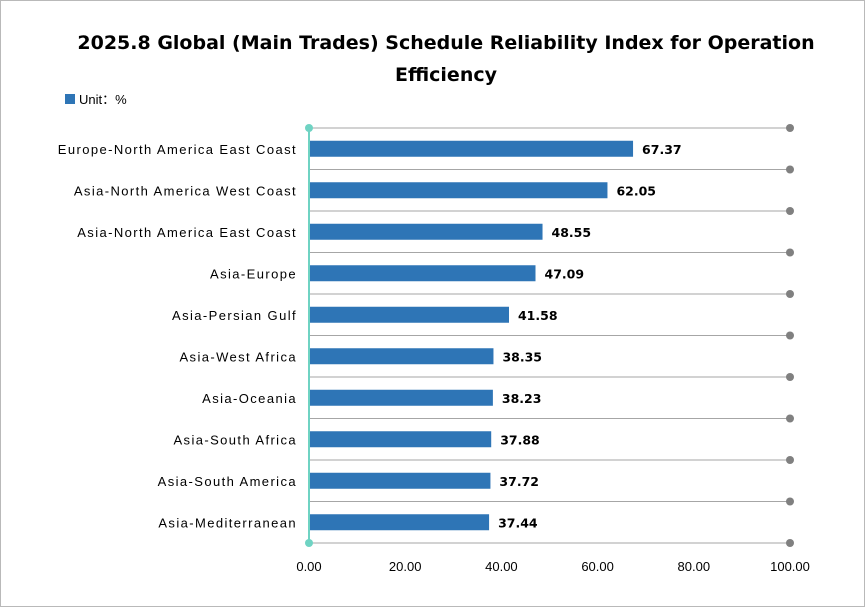 The width and height of the screenshot is (865, 607). Describe the element at coordinates (694, 566) in the screenshot. I see `x-tick-label: 80.00` at that location.